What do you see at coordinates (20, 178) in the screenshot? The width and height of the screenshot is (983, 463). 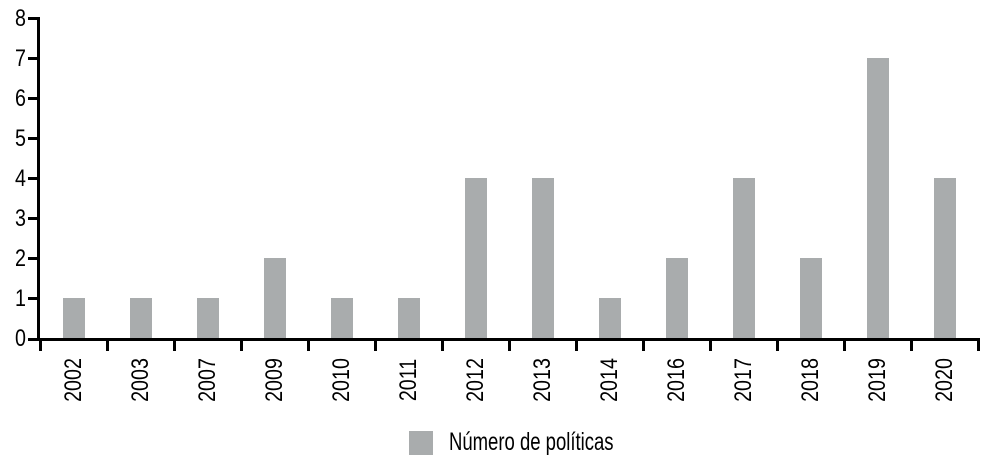 I see `y-tick-label: 4` at bounding box center [20, 178].